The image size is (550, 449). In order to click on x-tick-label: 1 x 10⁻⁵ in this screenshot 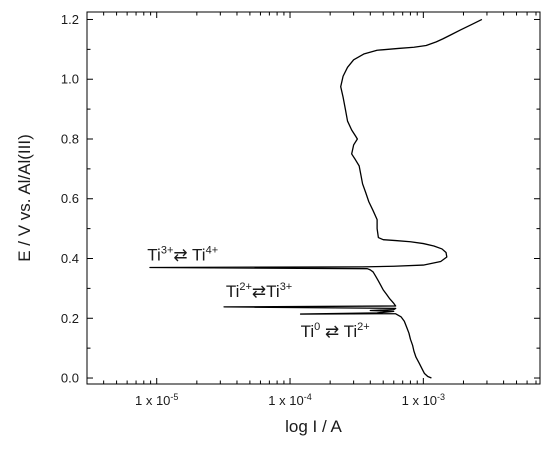, I will do `click(156, 400)`.